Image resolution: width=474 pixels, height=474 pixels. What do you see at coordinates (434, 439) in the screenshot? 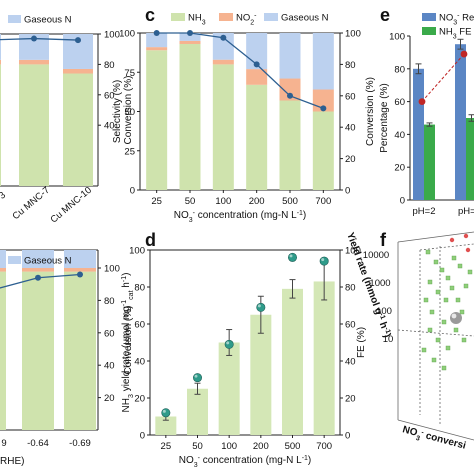
I see `panel-f-xlabel: NO3- conversi` at bounding box center [434, 439].